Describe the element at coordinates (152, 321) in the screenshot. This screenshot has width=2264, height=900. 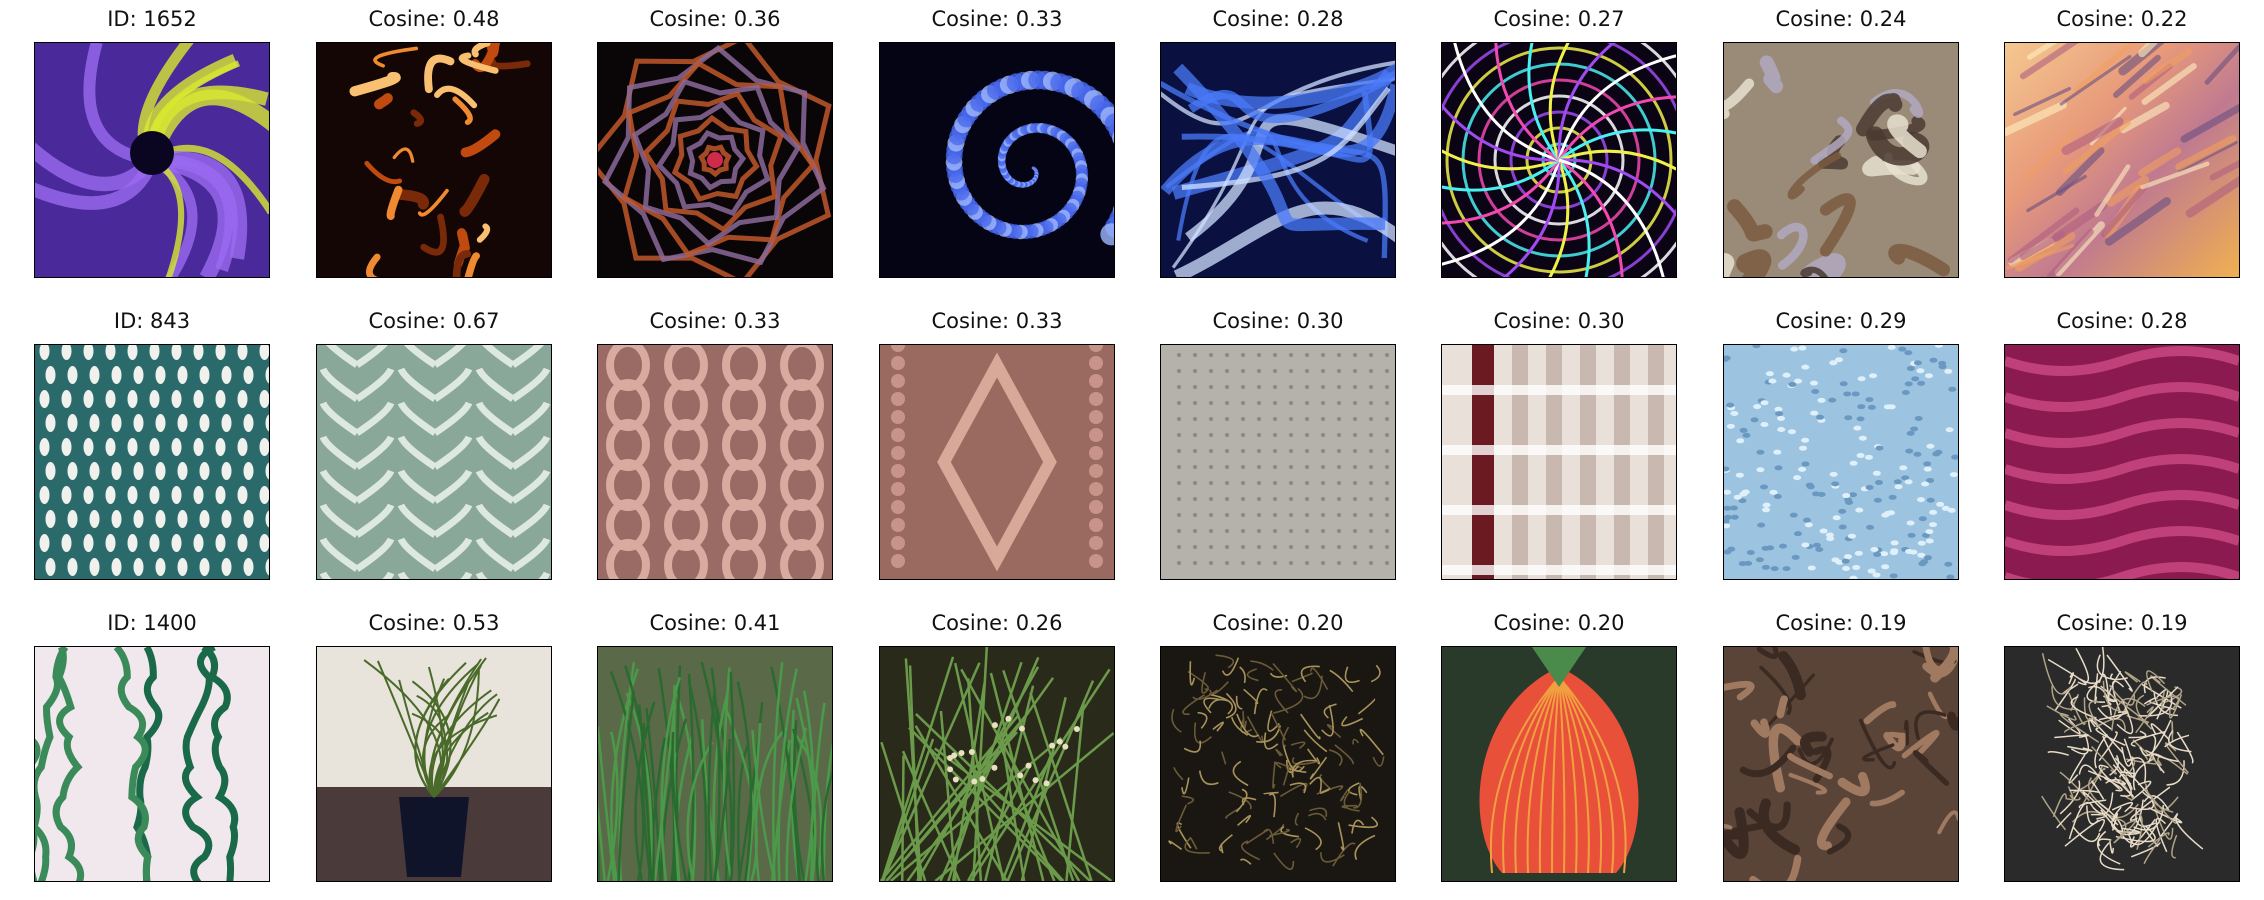
I see `query-image-id-label: ID: 843` at that location.